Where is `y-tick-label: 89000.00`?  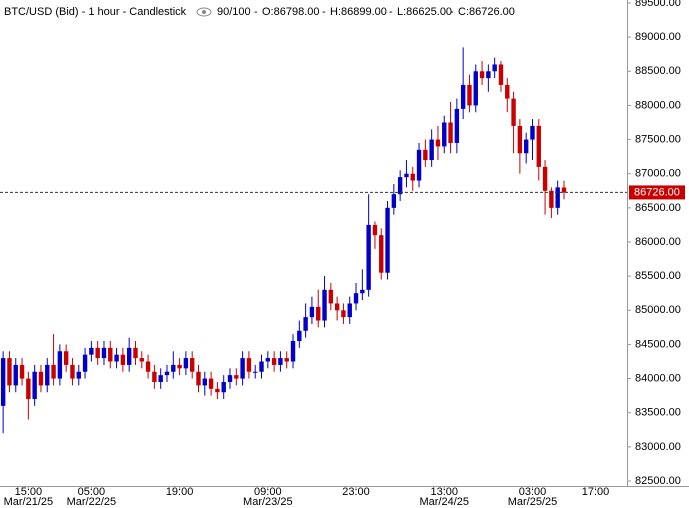
y-tick-label: 89000.00 is located at coordinates (658, 37).